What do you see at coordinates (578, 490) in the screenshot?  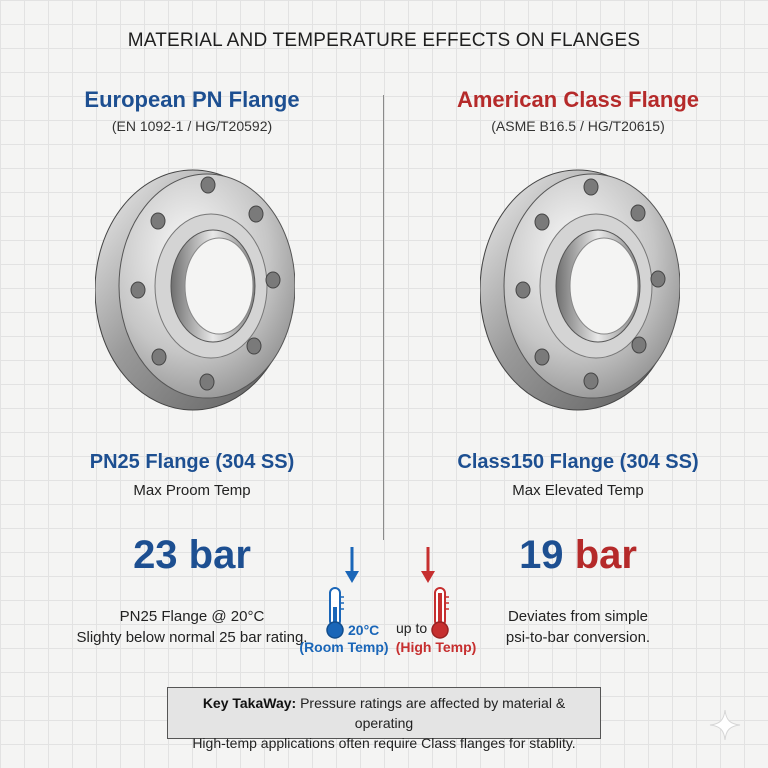 I see `right-temp-label: Max Elevated Temp` at bounding box center [578, 490].